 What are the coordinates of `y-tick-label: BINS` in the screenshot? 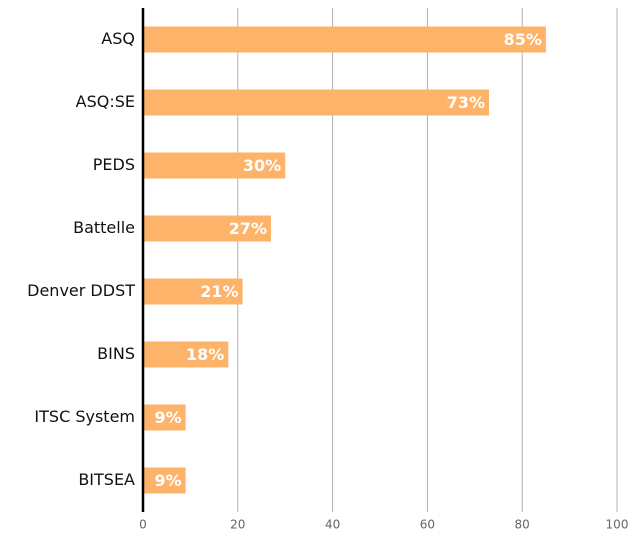 It's located at (116, 353).